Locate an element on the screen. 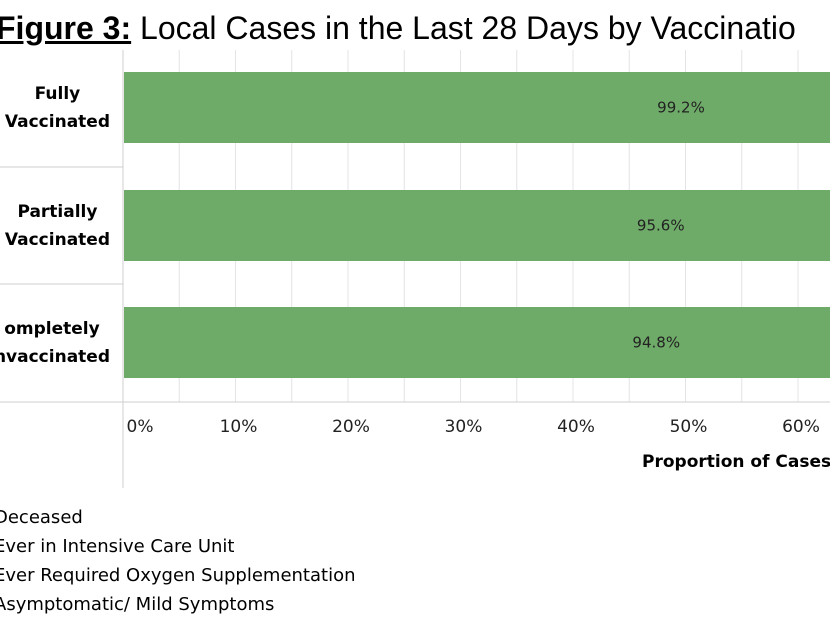  bar-value-label: 95.6% is located at coordinates (661, 226).